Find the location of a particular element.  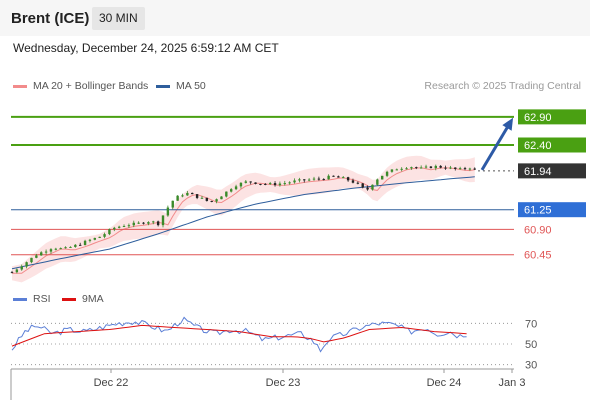

legend-rsi: RSI is located at coordinates (32, 299).